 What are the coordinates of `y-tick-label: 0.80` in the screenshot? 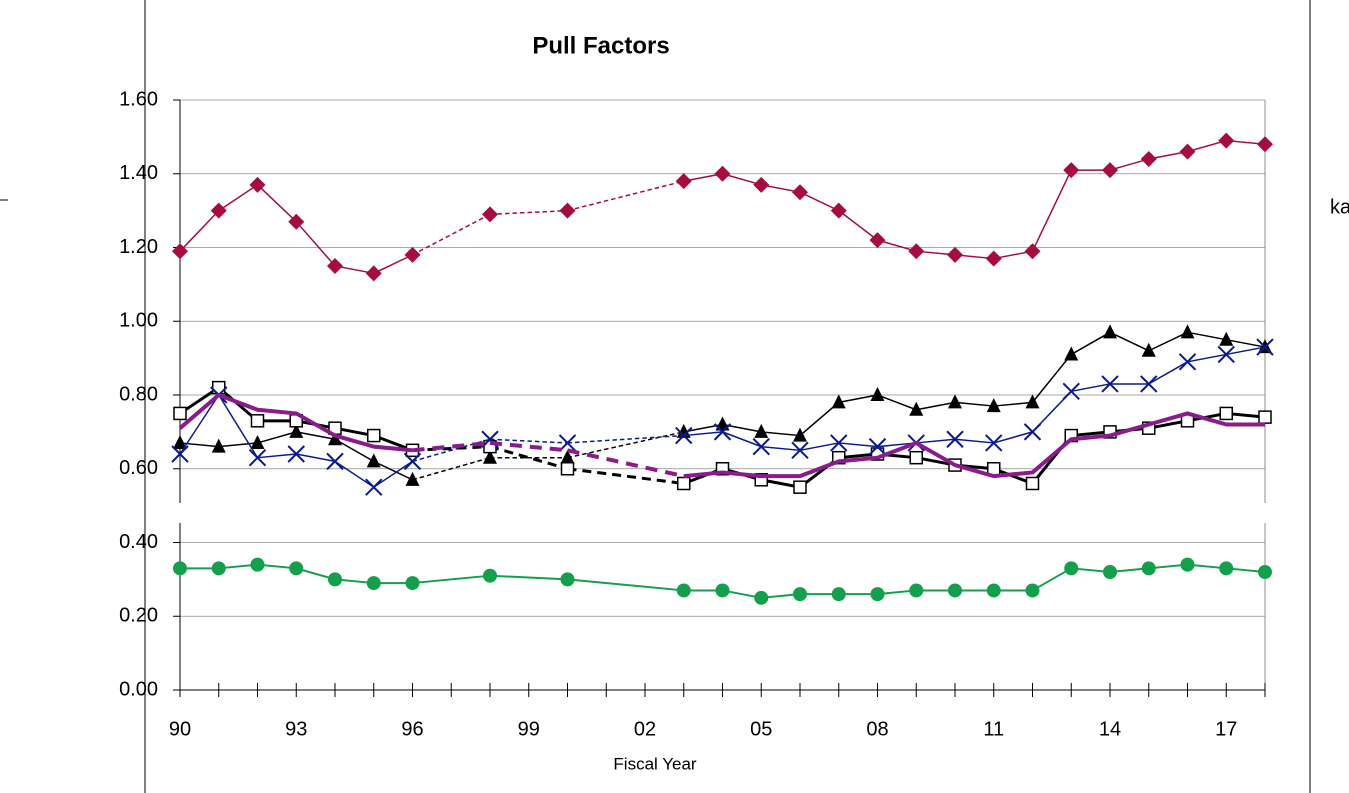 It's located at (138, 394).